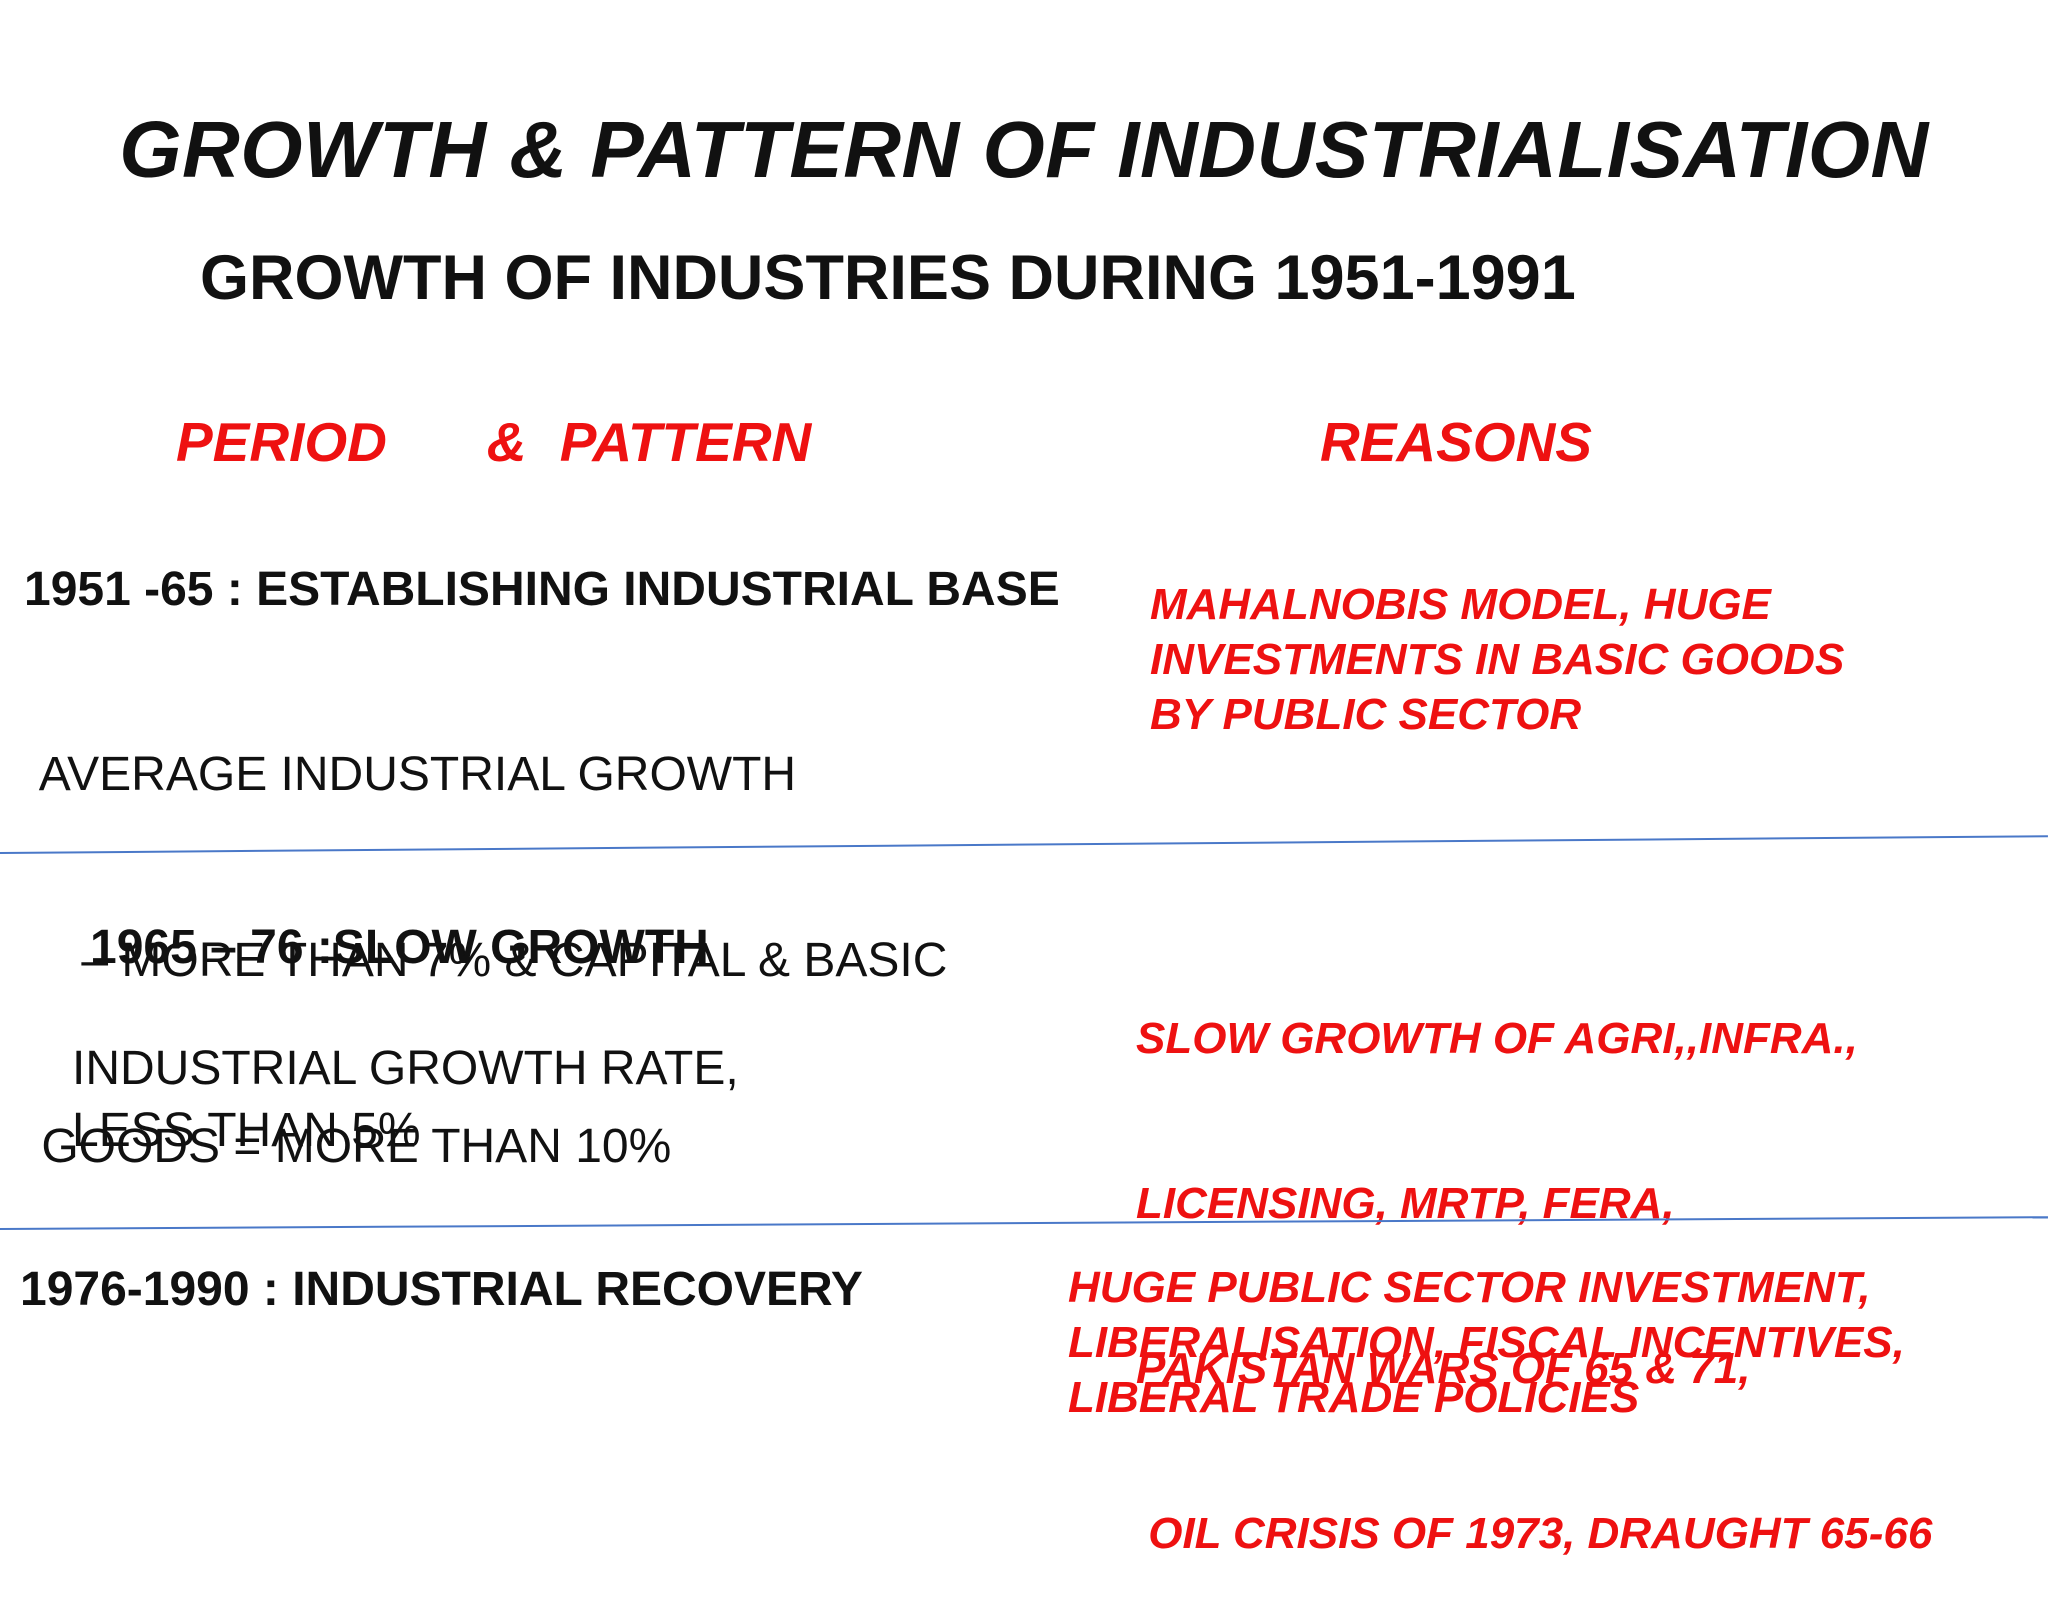  I want to click on section-1-reason-line: INVESTMENTS IN BASIC GOODS, so click(1497, 659).